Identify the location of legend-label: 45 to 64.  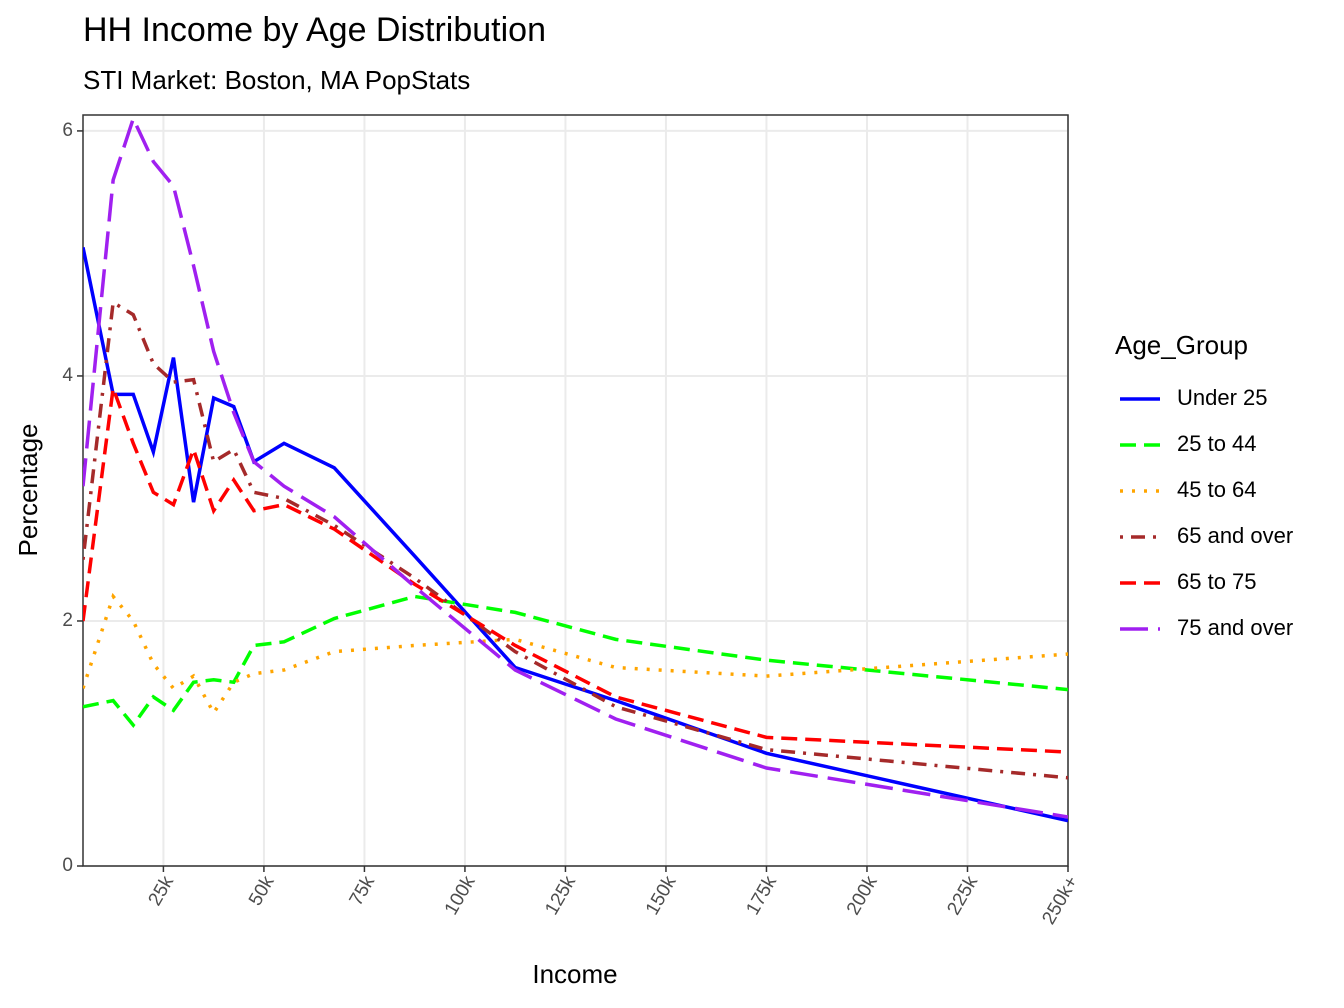
(1217, 489).